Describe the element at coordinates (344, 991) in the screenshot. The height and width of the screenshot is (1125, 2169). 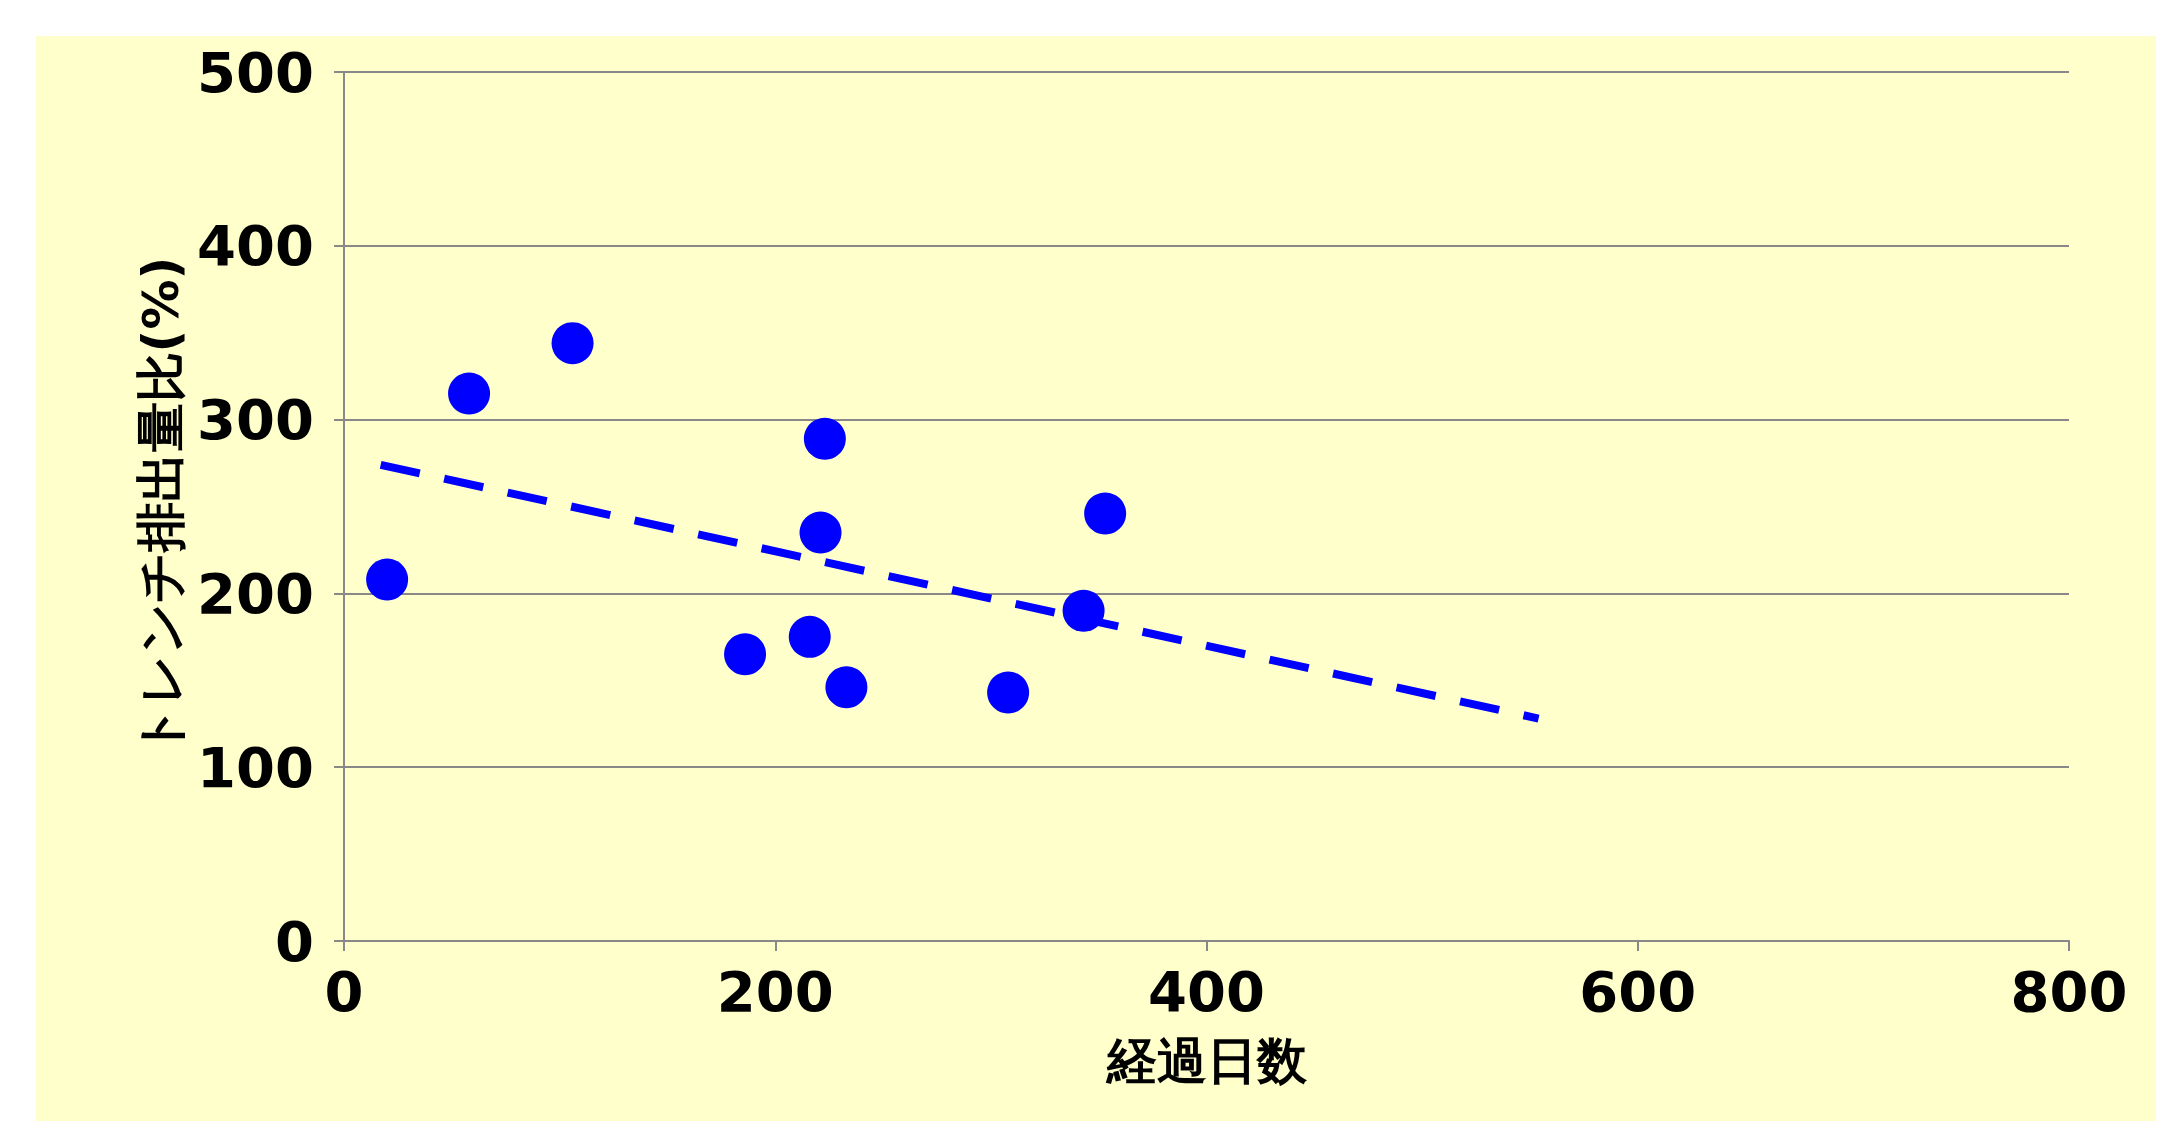
I see `x-tick-label: 0` at that location.